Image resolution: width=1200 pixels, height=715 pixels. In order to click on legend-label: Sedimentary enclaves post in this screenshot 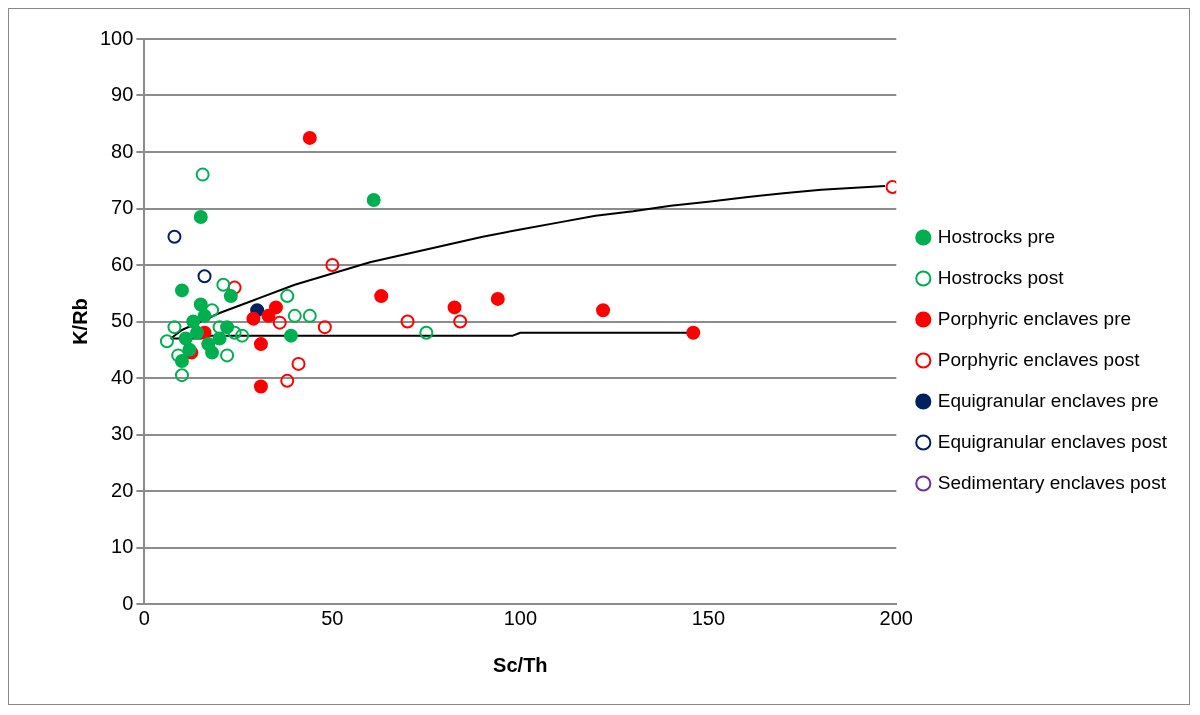, I will do `click(1052, 482)`.